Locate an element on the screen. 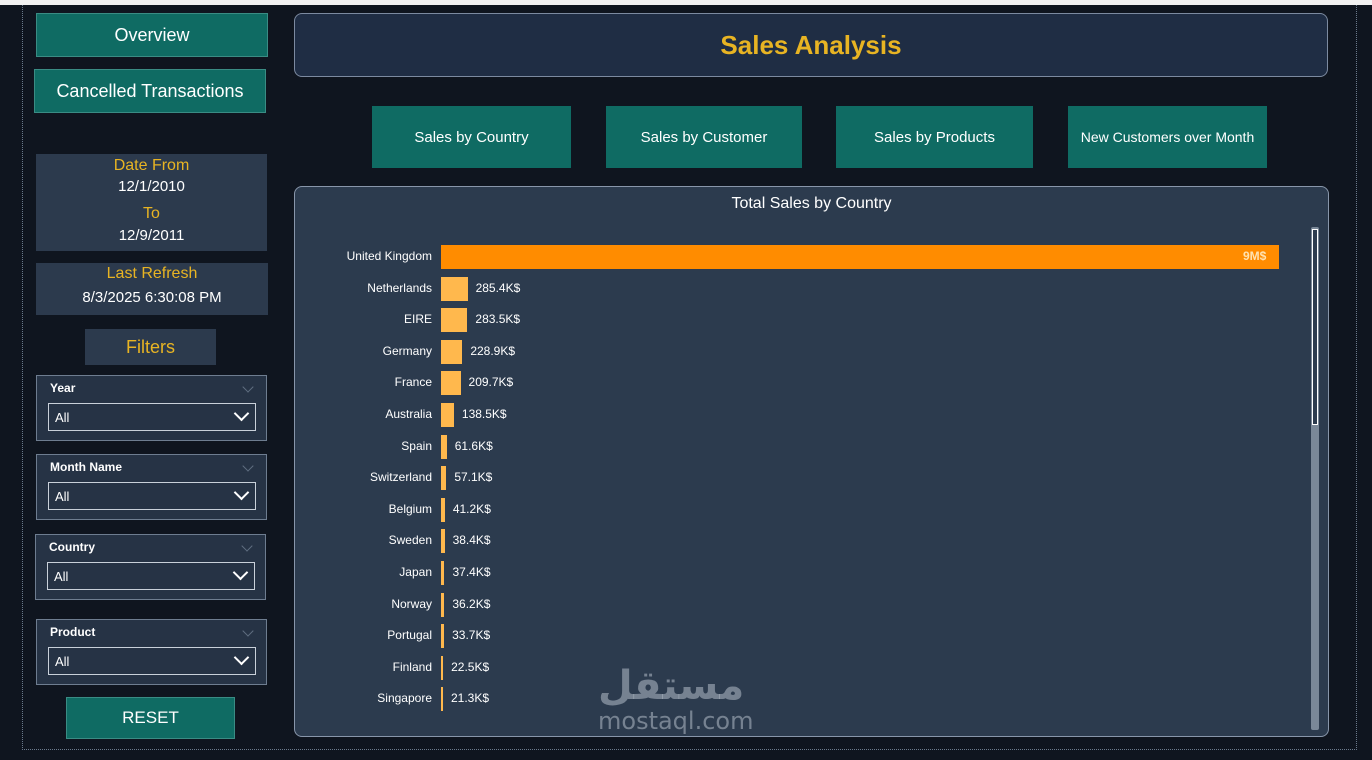 The image size is (1372, 760). bar-category-label: Singapore is located at coordinates (404, 698).